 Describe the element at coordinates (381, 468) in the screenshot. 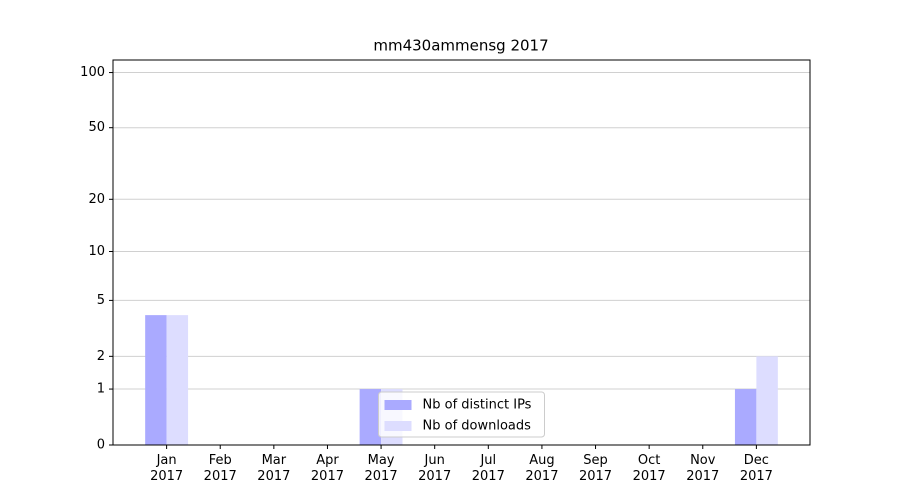

I see `x-tick-label: May 2017` at that location.